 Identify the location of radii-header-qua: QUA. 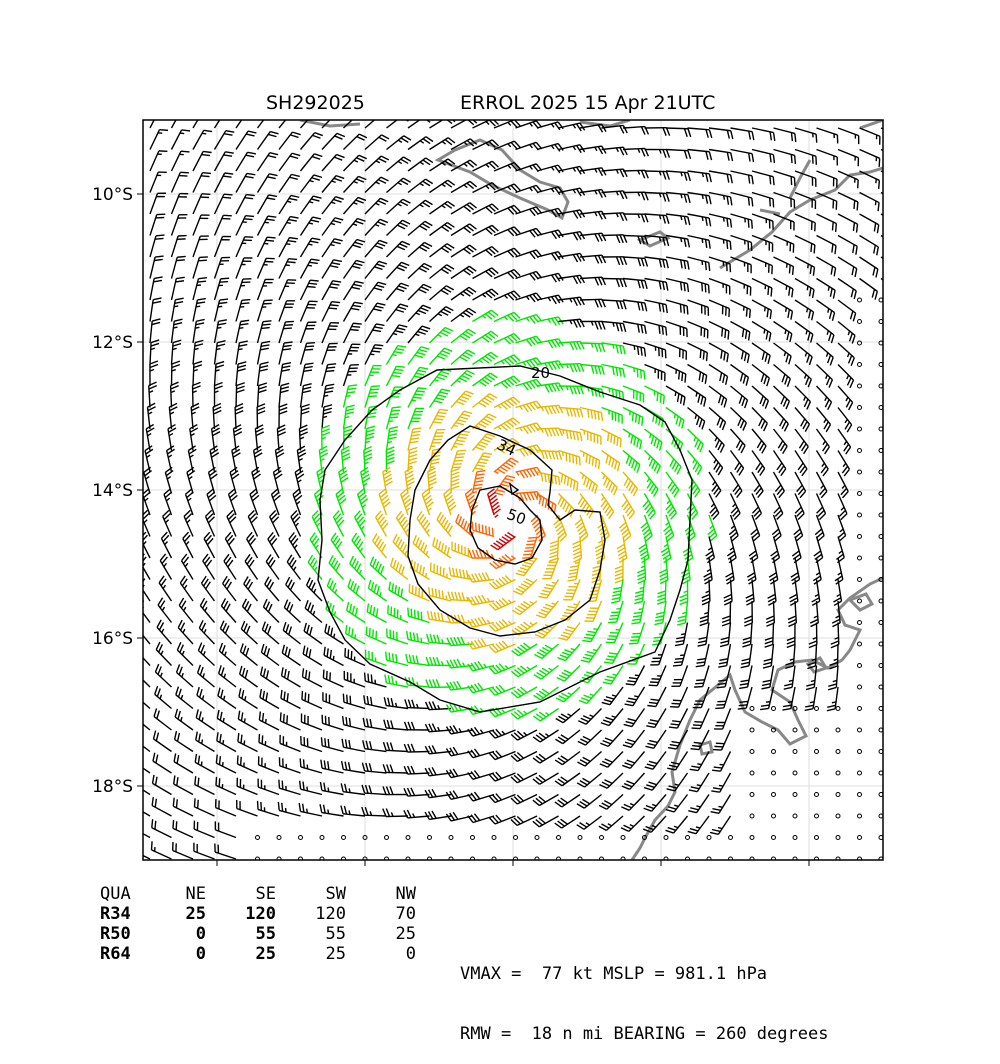
(124, 894).